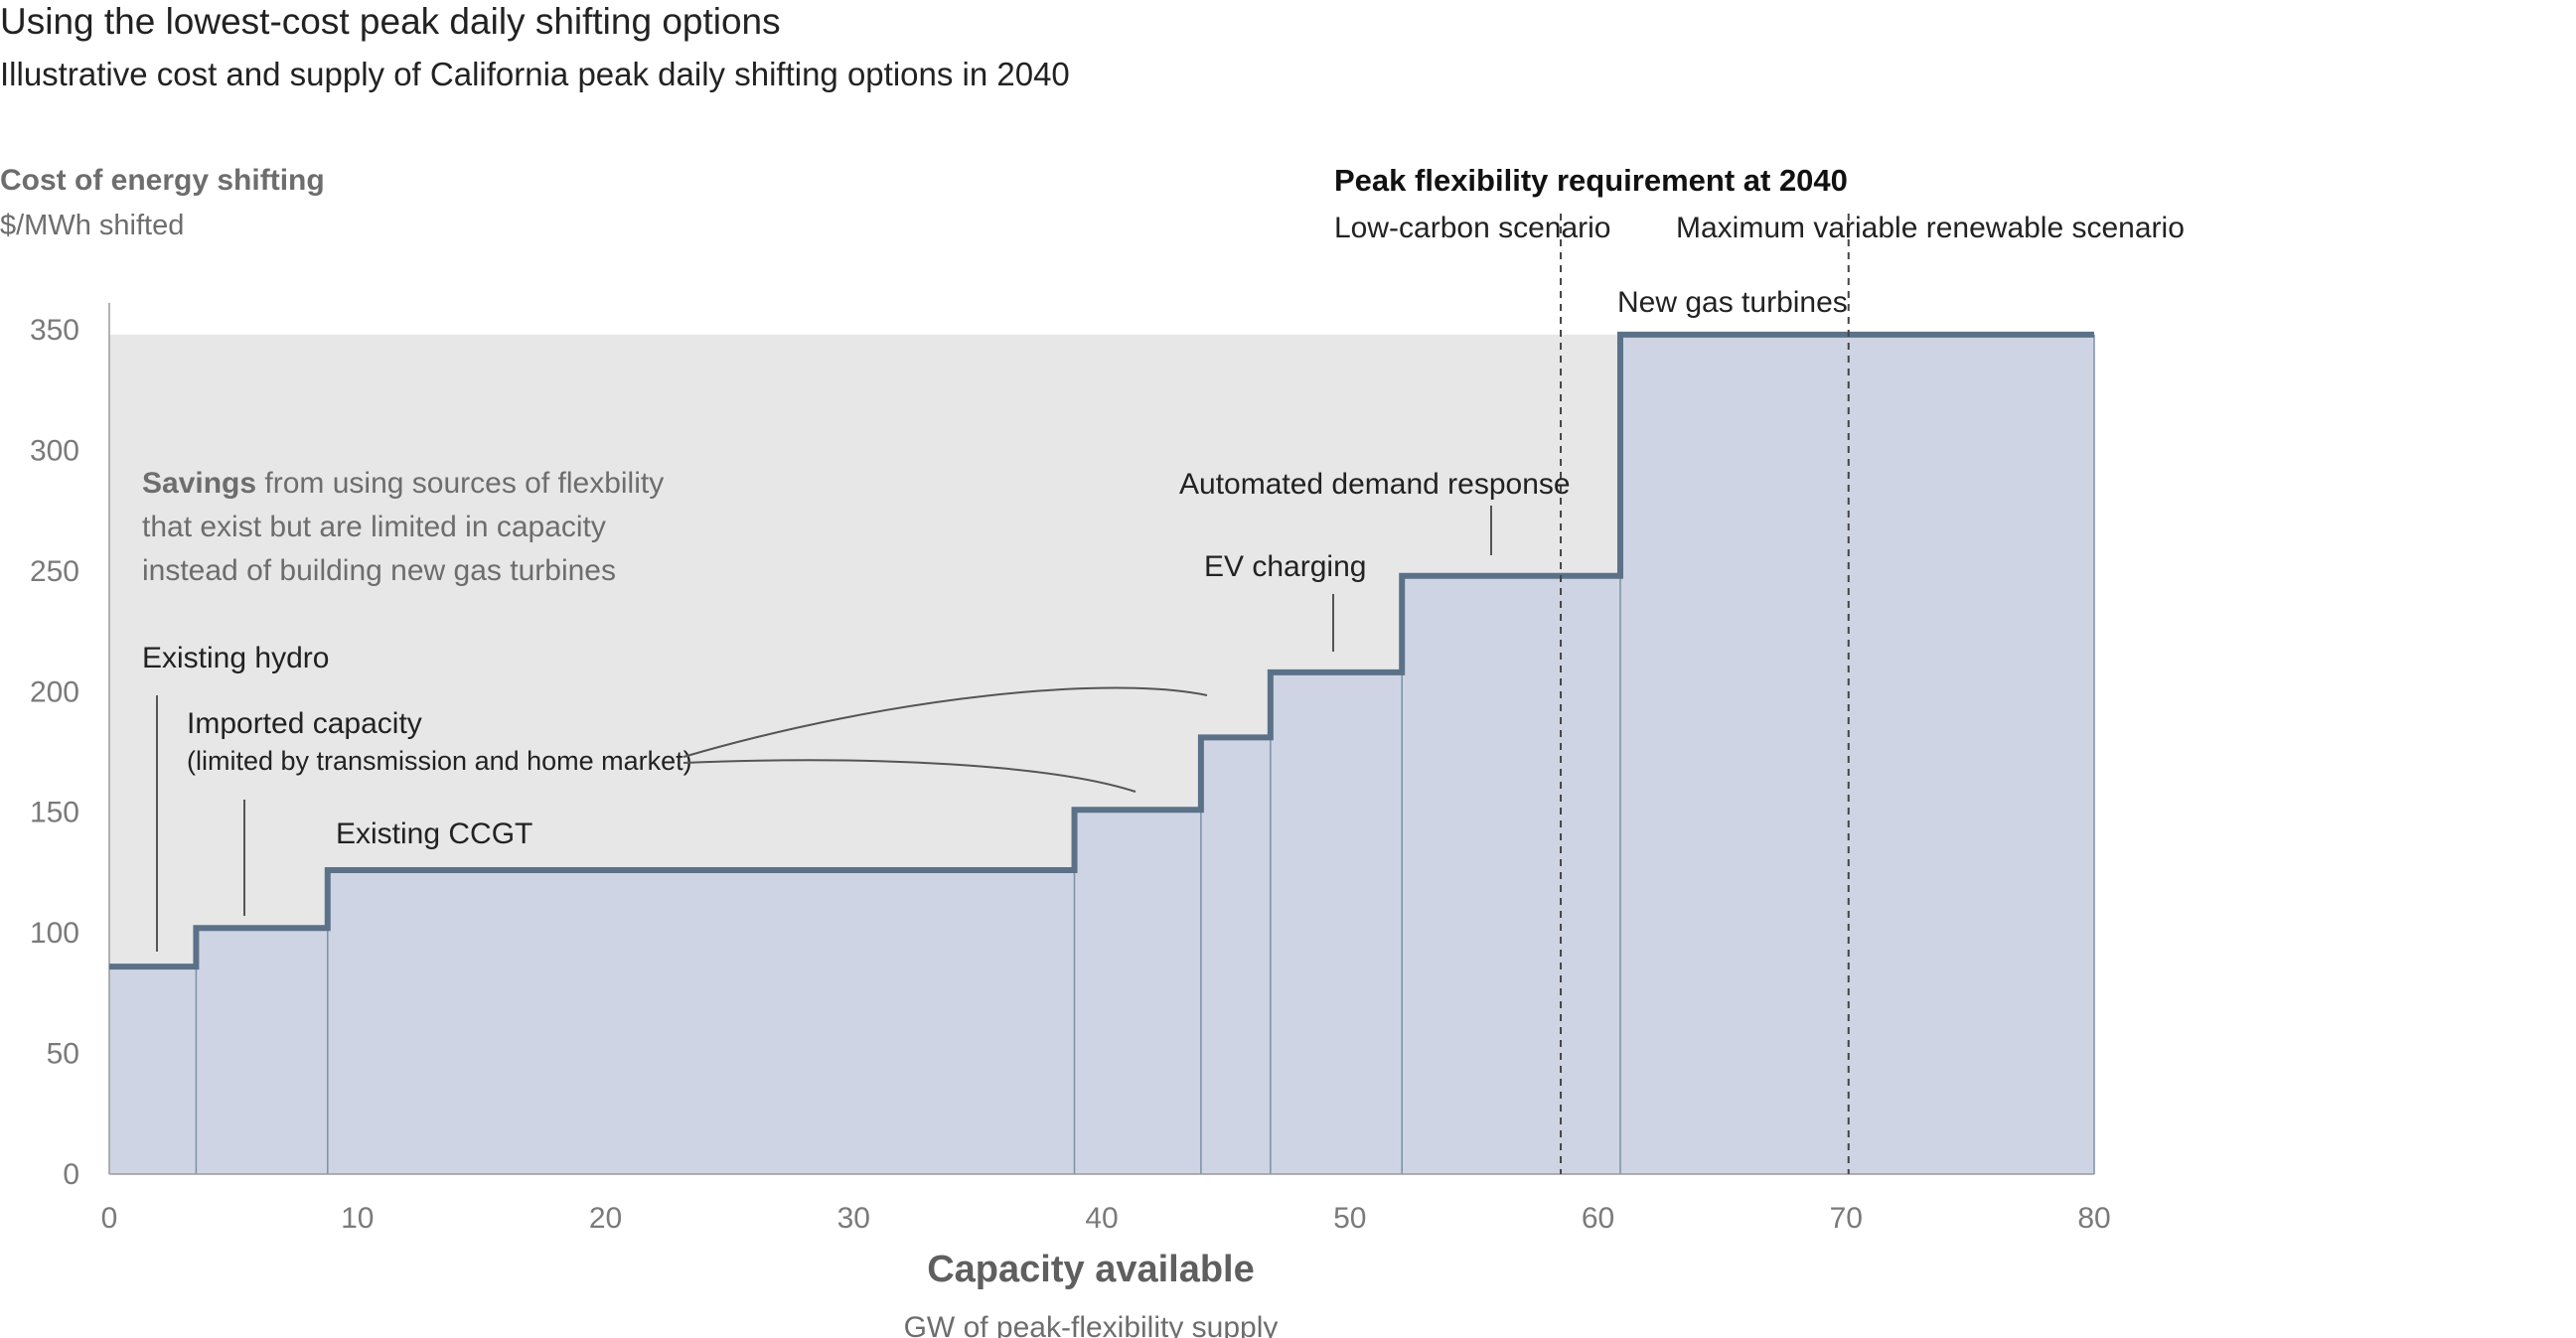 This screenshot has height=1338, width=2576. Describe the element at coordinates (379, 570) in the screenshot. I see `savings-note-line3: instead of building new gas turbines` at that location.